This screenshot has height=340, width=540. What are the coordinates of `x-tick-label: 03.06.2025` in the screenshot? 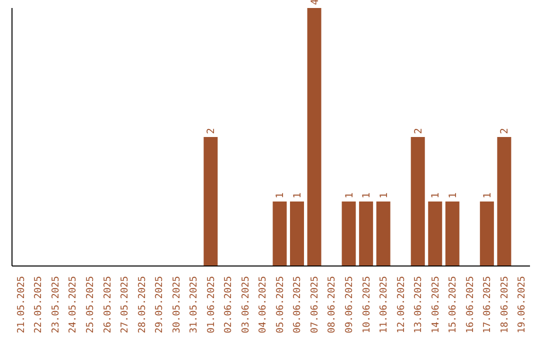 It's located at (246, 305).